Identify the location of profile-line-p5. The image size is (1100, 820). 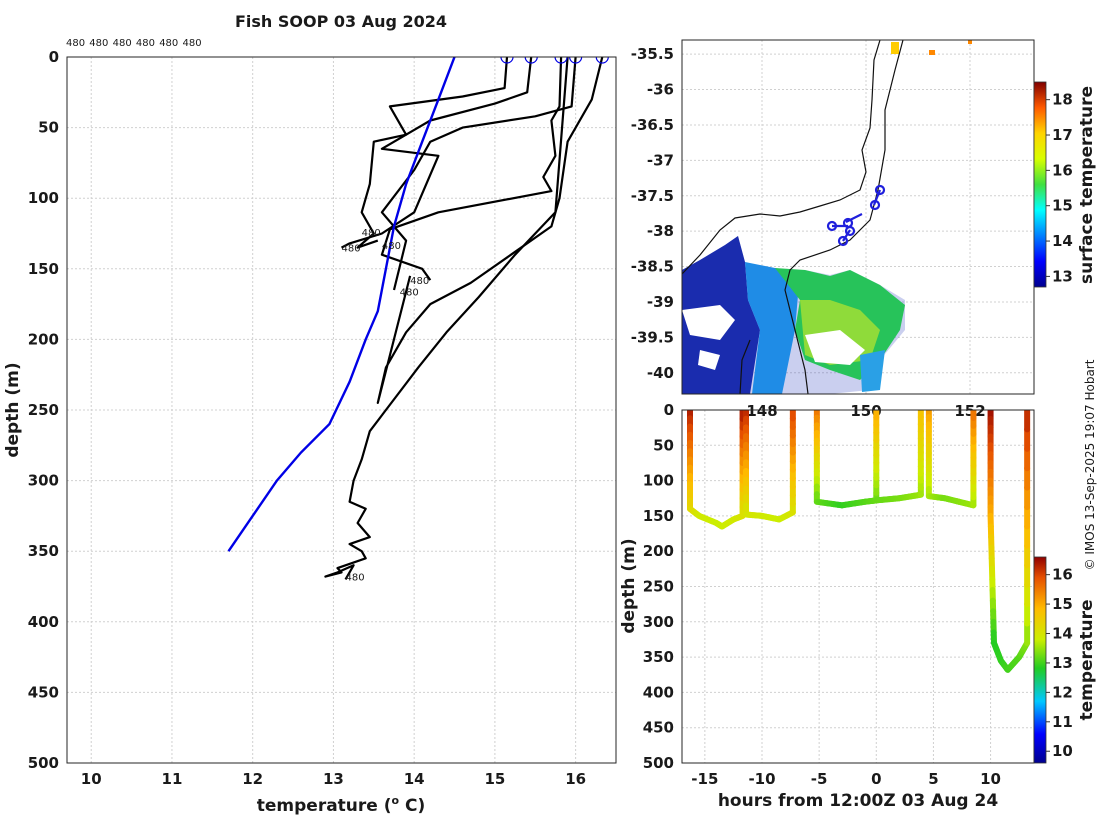
(490, 230).